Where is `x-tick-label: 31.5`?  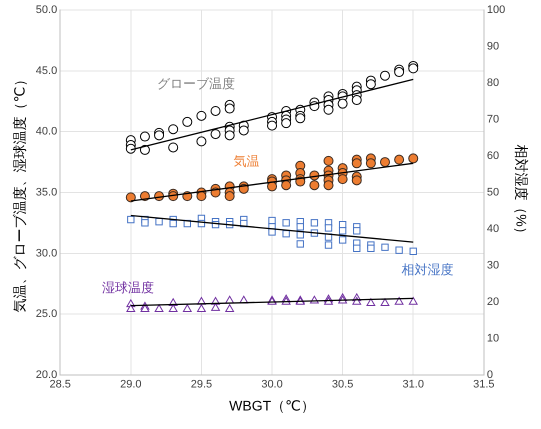 x-tick-label: 31.5 is located at coordinates (484, 384).